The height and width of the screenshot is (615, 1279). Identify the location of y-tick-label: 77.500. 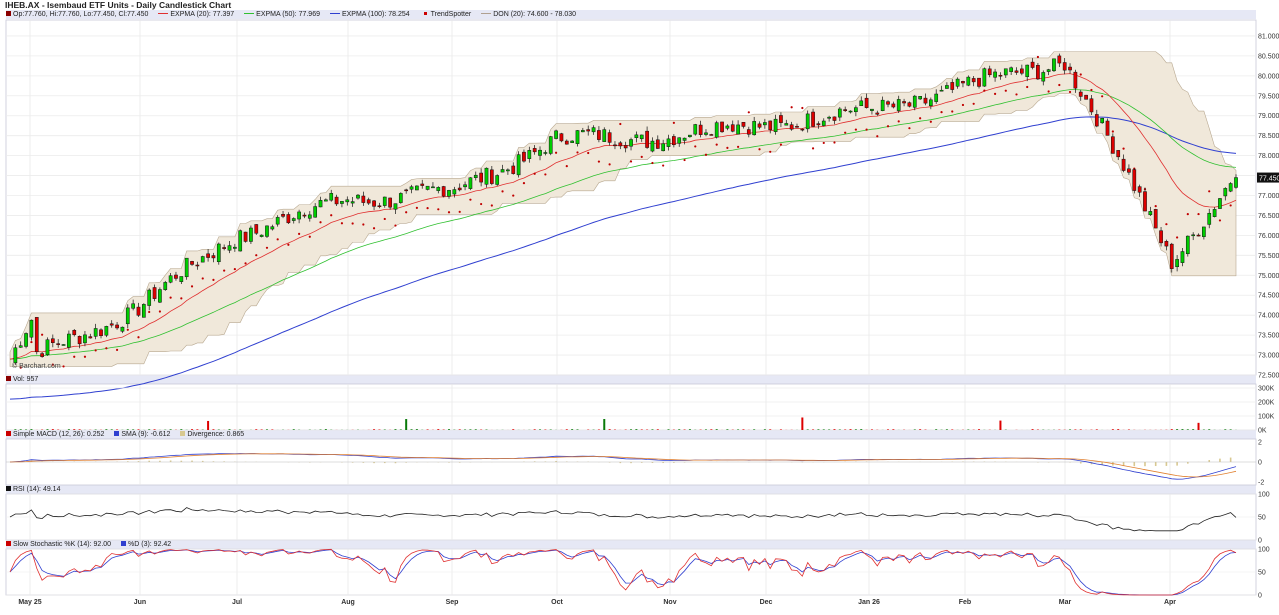
(1268, 176).